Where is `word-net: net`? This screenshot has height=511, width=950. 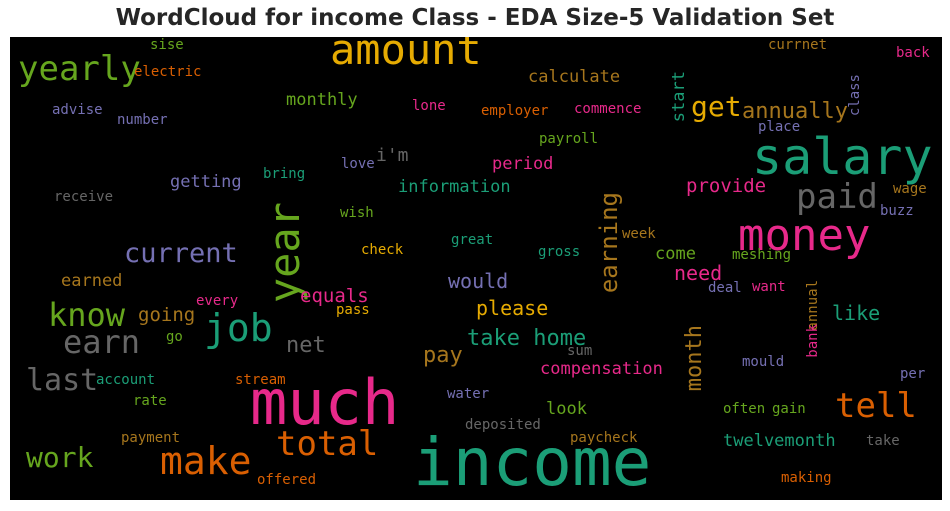 word-net: net is located at coordinates (306, 345).